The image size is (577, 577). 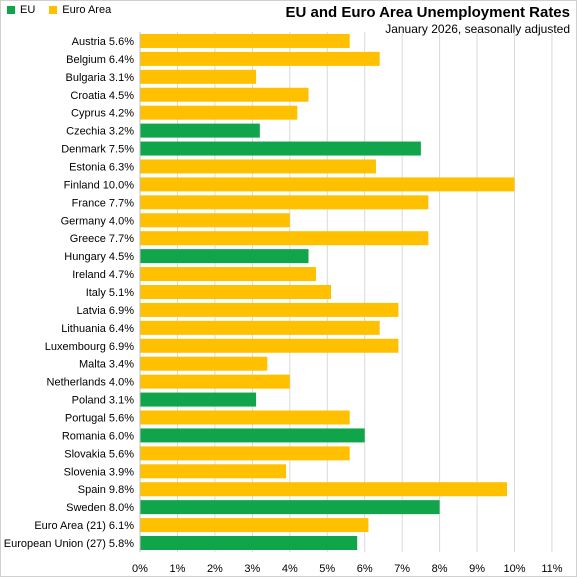 I want to click on x-tick-label-6: 6%, so click(x=365, y=569).